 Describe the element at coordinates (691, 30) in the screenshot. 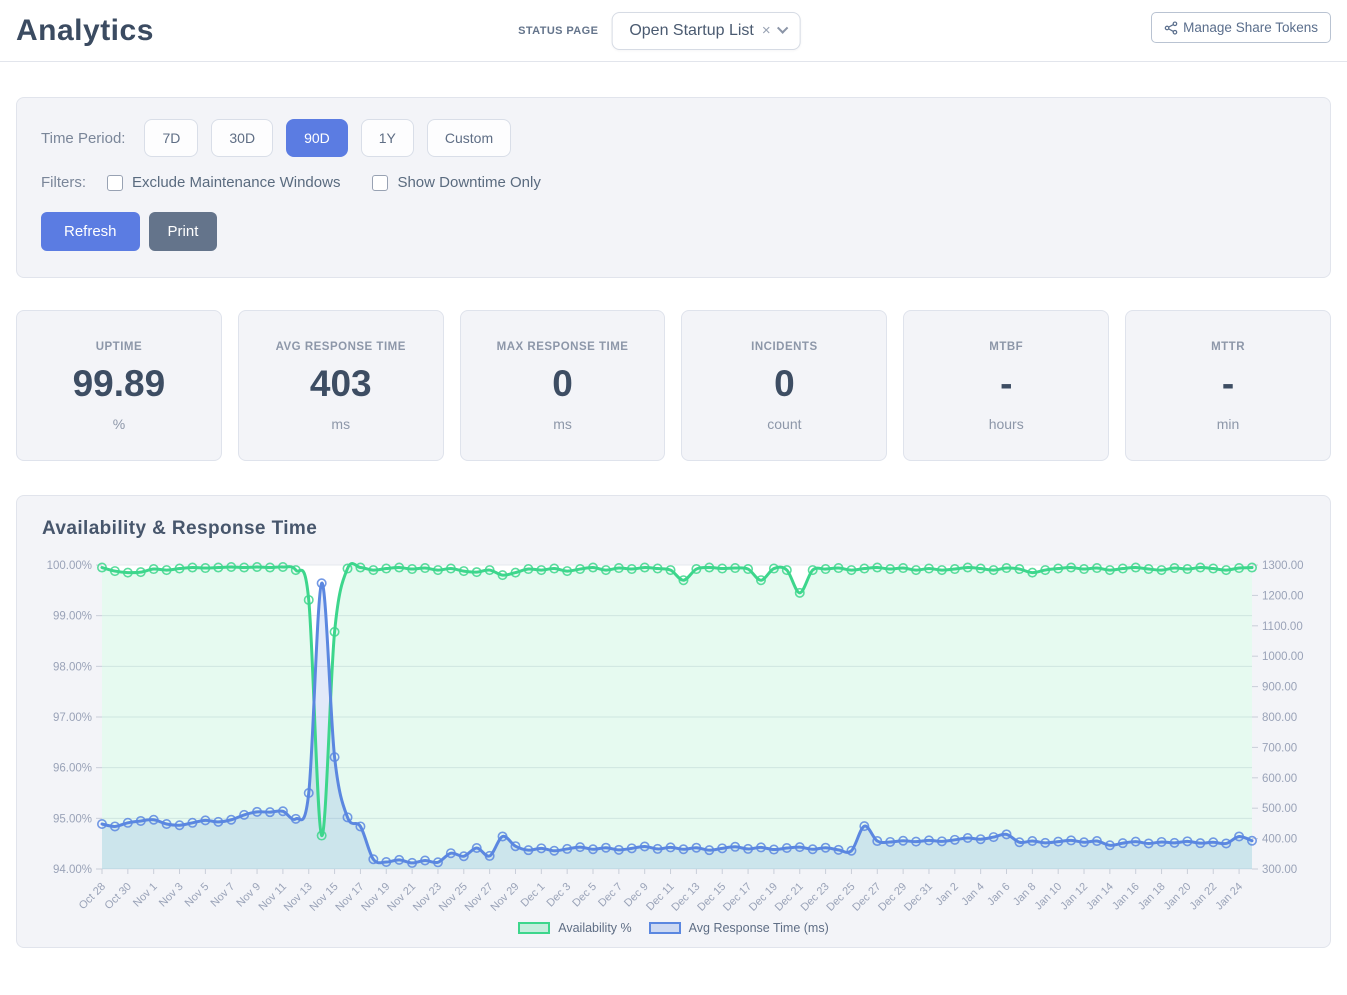

I see `status-page-selected-value: Open Startup List` at that location.